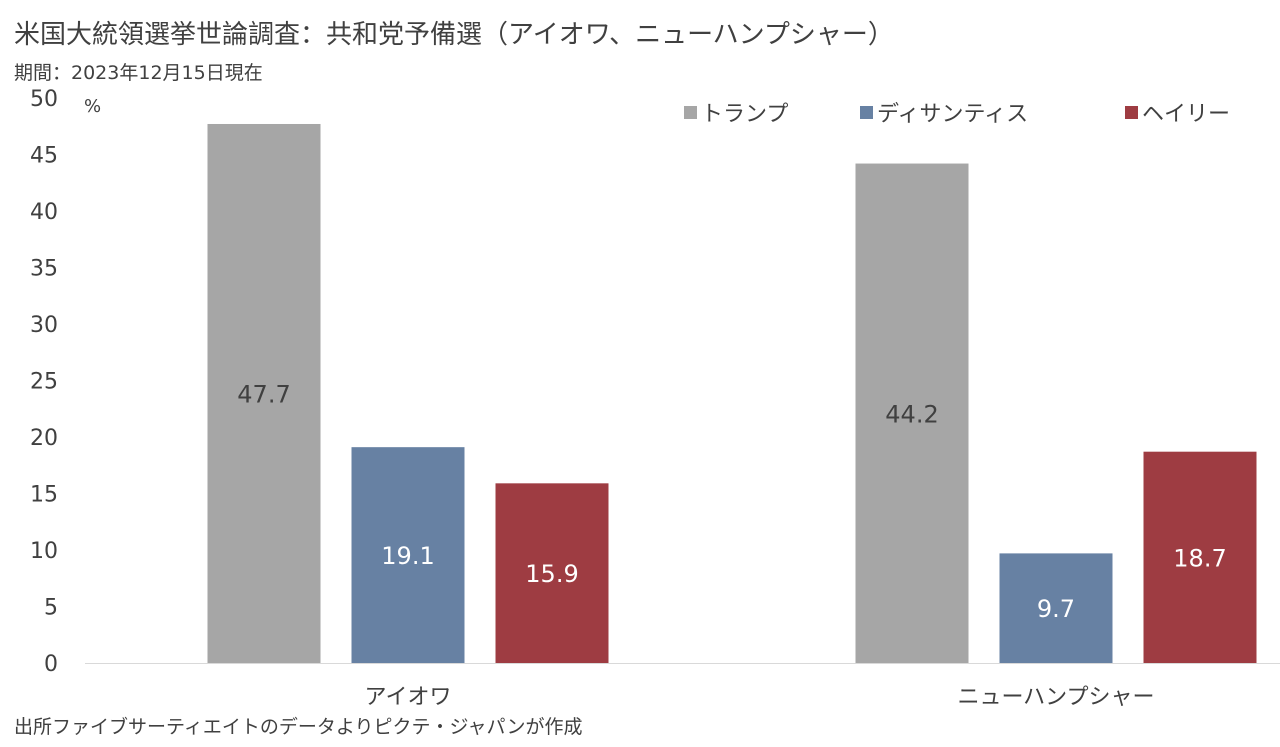 This screenshot has height=747, width=1280. I want to click on y-tick-label: 15, so click(44, 495).